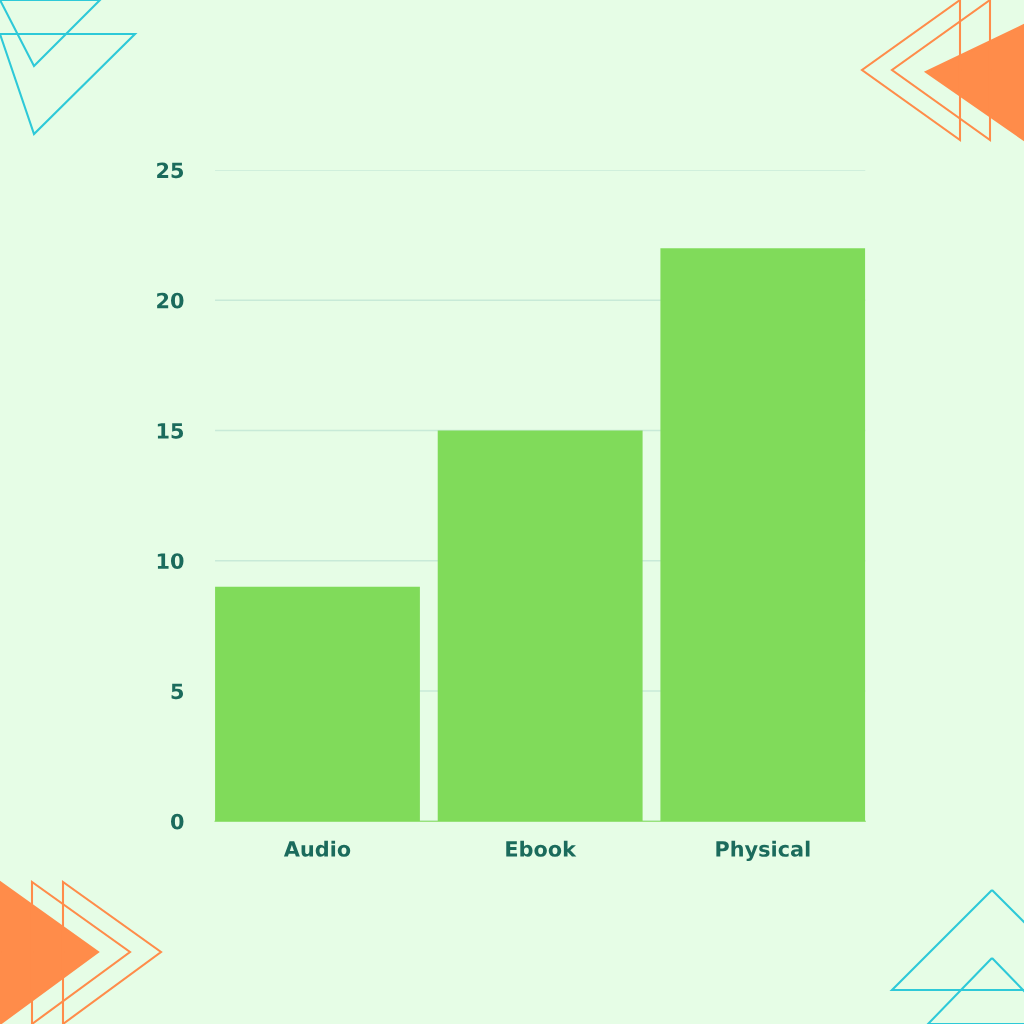 This screenshot has height=1024, width=1024. I want to click on y-tick-label: 15, so click(170, 431).